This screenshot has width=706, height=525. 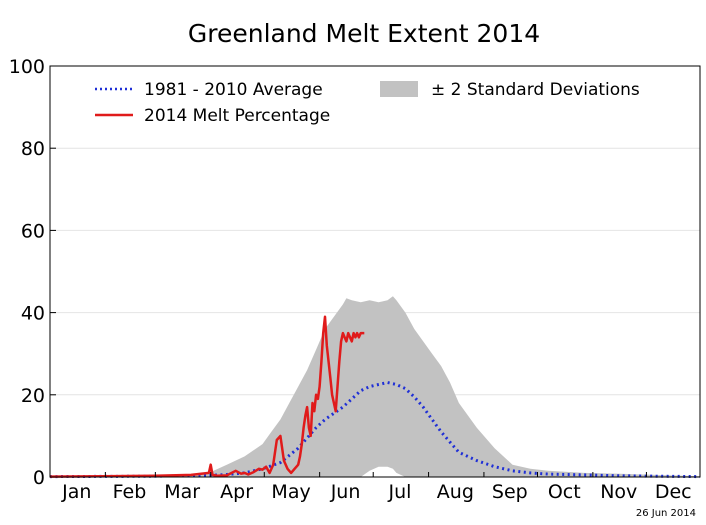 I want to click on legend-swatch-band, so click(x=399, y=89).